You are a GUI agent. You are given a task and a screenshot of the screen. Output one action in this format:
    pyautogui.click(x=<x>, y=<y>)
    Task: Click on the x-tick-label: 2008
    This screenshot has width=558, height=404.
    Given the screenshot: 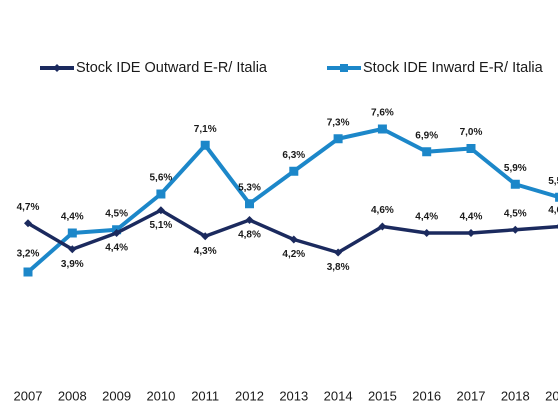 What is the action you would take?
    pyautogui.click(x=72, y=395)
    